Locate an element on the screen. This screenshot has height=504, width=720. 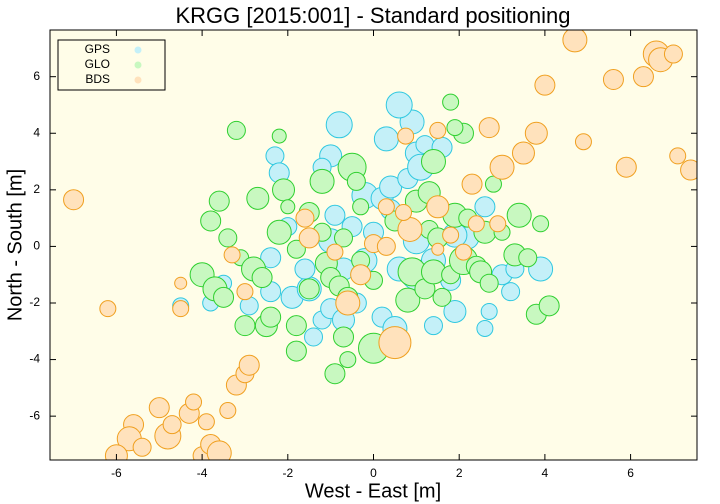
chart-title: KRGG [2015:001] - Standard positioning is located at coordinates (372, 15).